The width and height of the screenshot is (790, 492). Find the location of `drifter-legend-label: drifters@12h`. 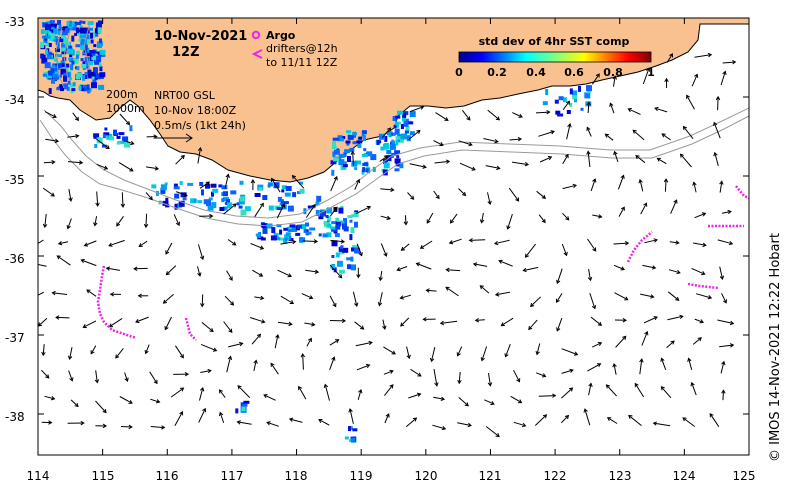

drifter-legend-label: drifters@12h is located at coordinates (302, 48).